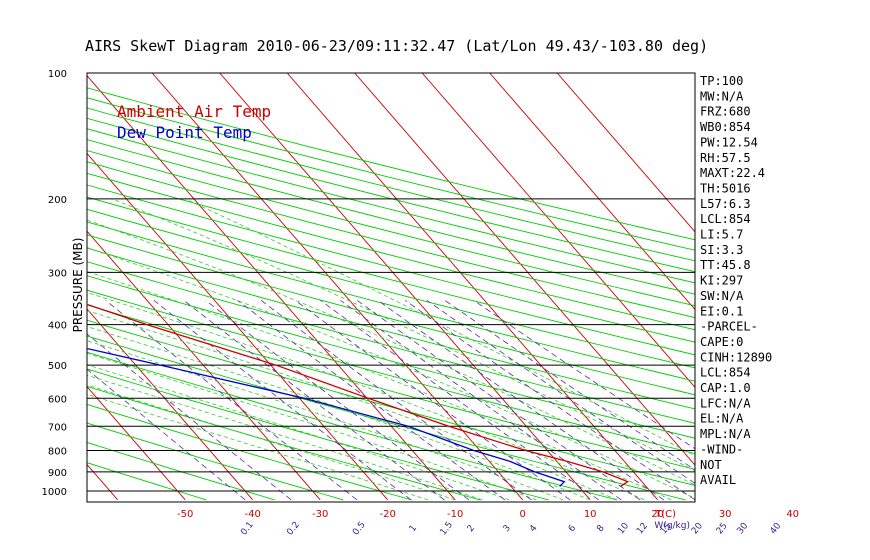  Describe the element at coordinates (57, 473) in the screenshot. I see `pressure-tick-label: 900` at that location.